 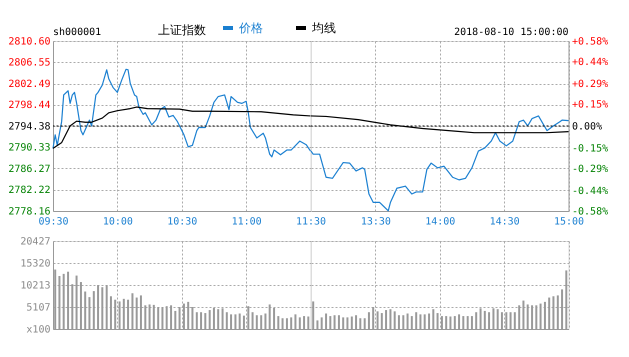 What do you see at coordinates (182, 222) in the screenshot?
I see `x-tick-label: 10:30` at bounding box center [182, 222].